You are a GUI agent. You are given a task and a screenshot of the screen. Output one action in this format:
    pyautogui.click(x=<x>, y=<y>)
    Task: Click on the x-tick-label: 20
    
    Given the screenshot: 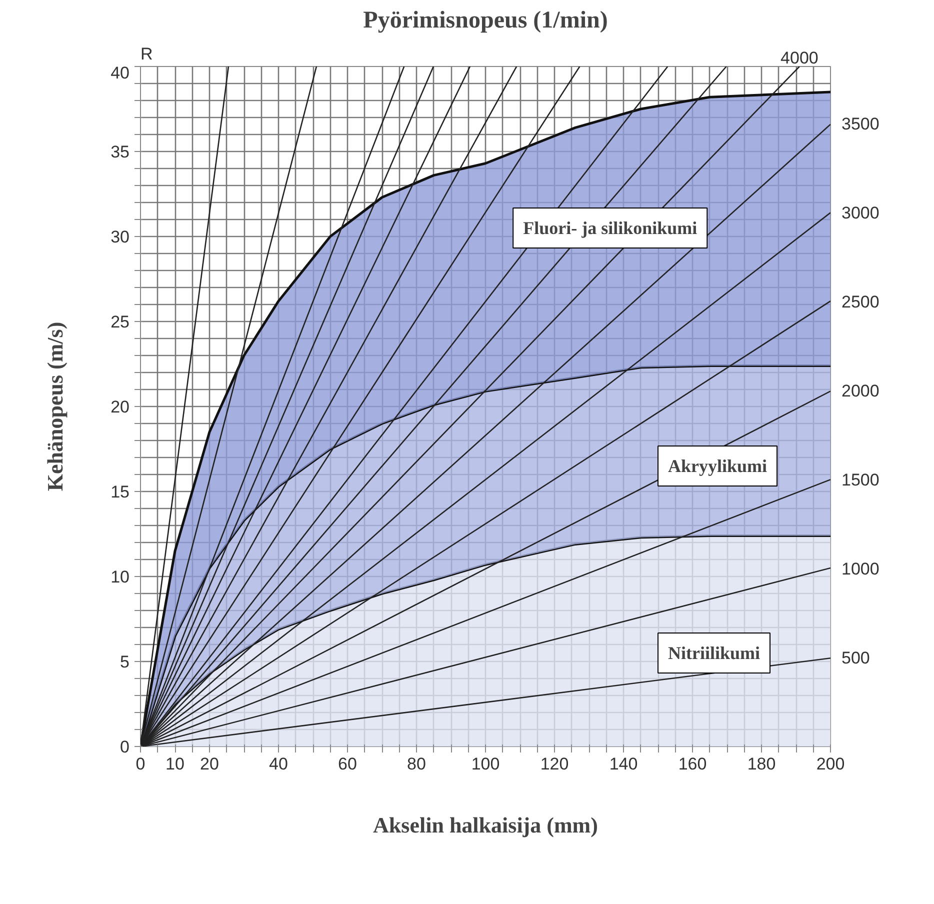 What is the action you would take?
    pyautogui.click(x=209, y=764)
    